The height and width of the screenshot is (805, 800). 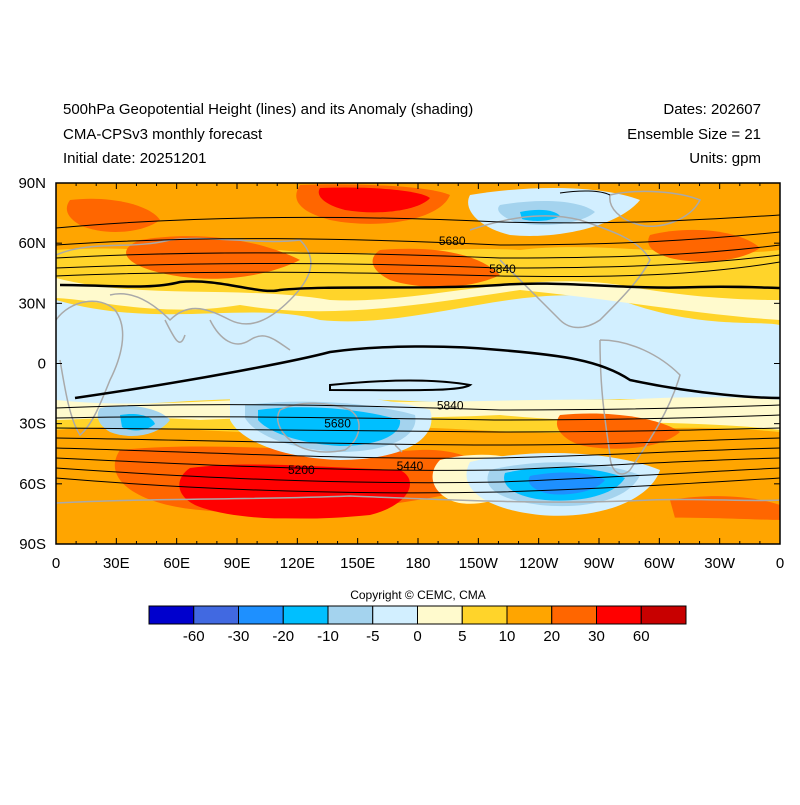 I want to click on colorbar-label: 20, so click(x=551, y=636).